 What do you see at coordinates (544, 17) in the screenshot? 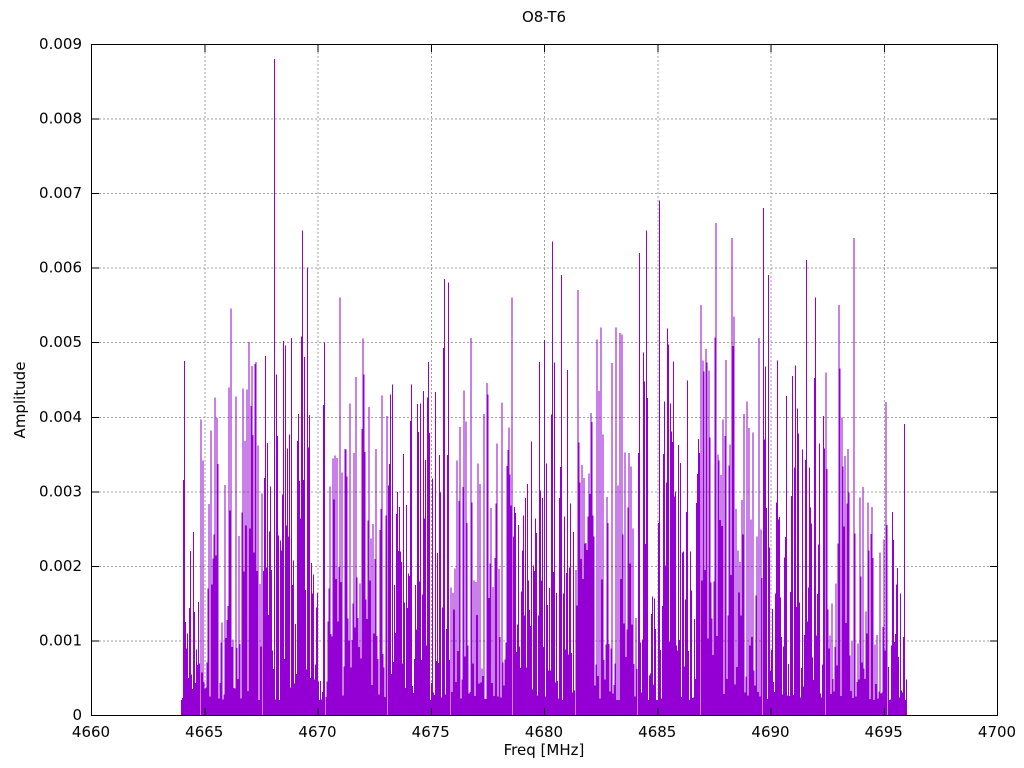
I see `chart-title: O8-T6` at bounding box center [544, 17].